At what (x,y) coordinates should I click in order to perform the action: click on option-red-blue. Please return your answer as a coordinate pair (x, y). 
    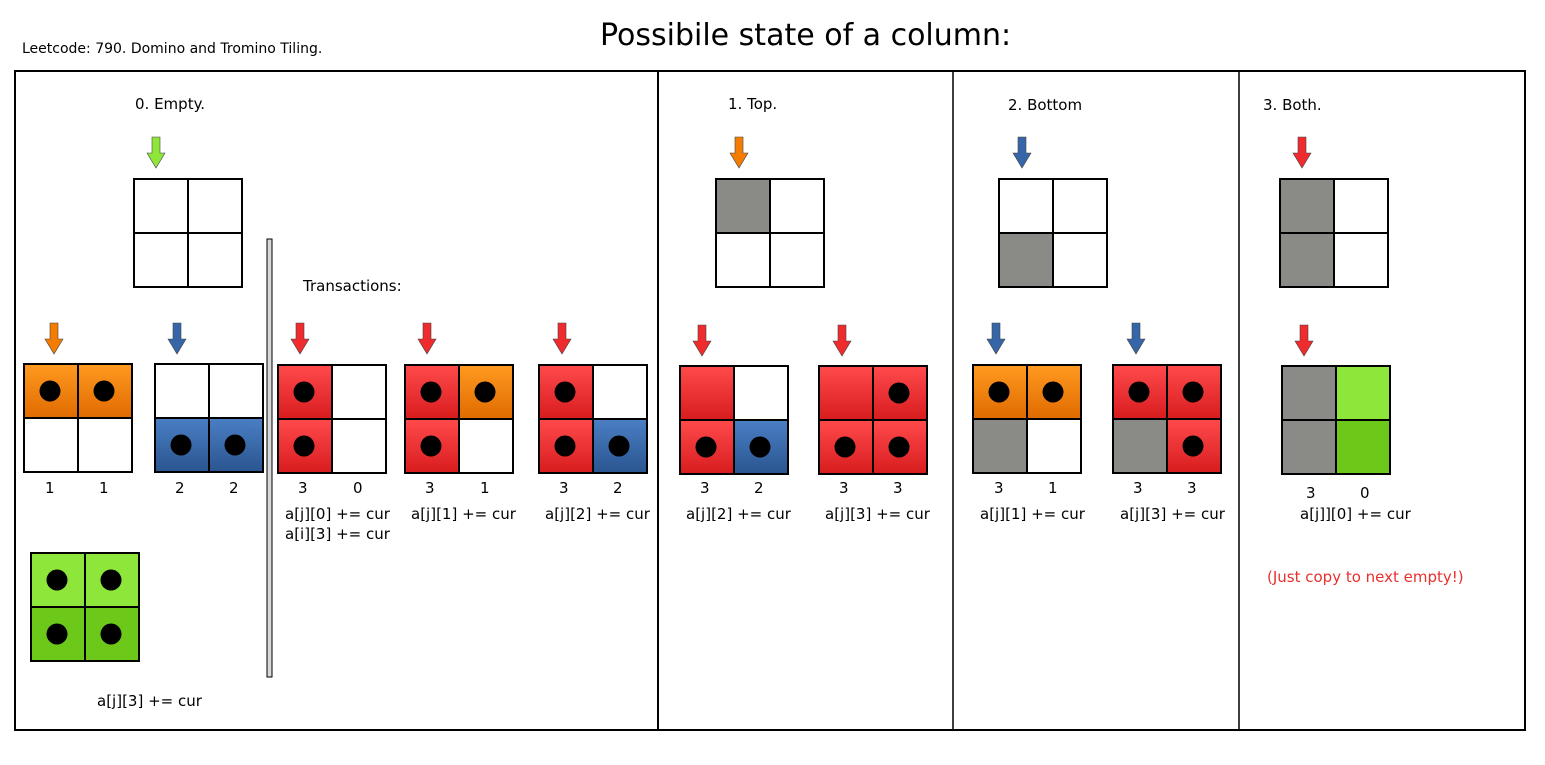
    Looking at the image, I should click on (593, 419).